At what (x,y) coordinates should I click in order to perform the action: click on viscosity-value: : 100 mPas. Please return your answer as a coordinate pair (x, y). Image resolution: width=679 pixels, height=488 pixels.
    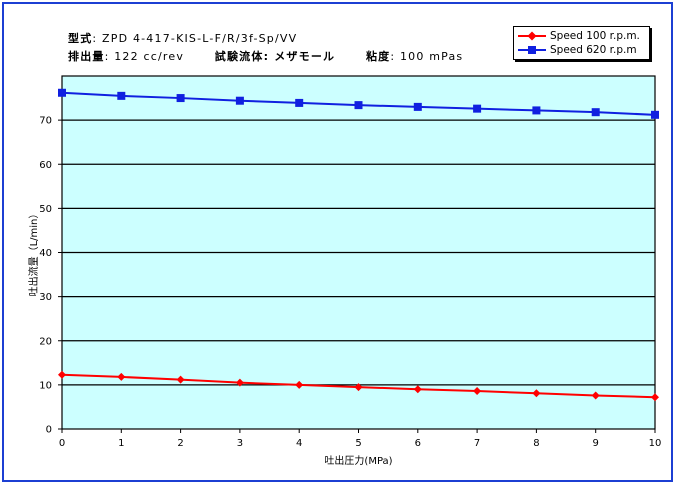
    Looking at the image, I should click on (427, 56).